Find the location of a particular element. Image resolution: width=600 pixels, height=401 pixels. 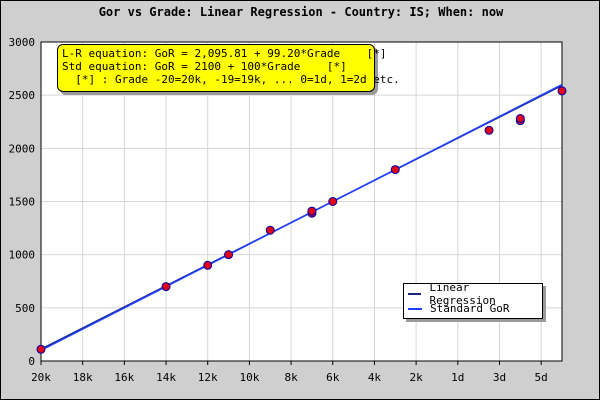

x-tick-label: 10k is located at coordinates (249, 377).